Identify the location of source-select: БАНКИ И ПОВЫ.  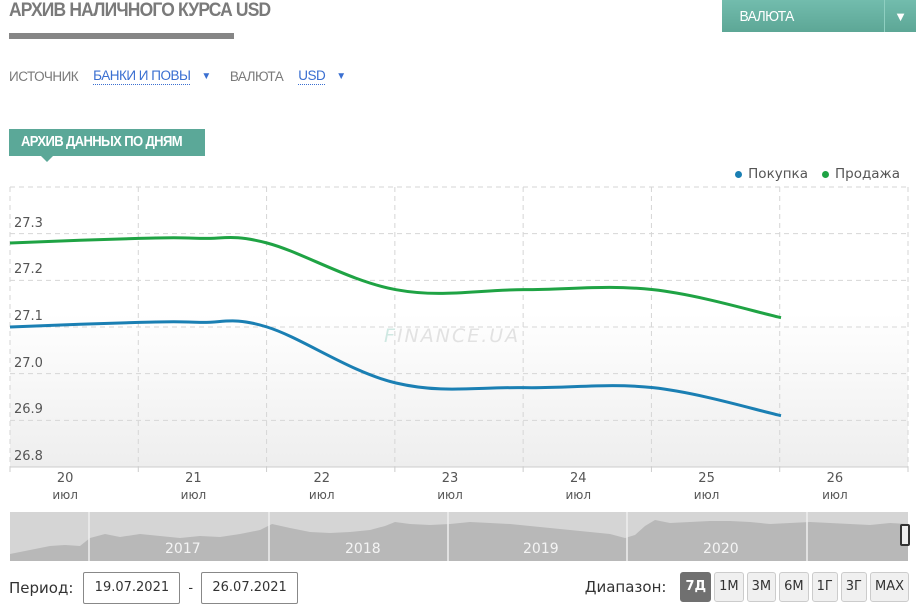
(142, 76).